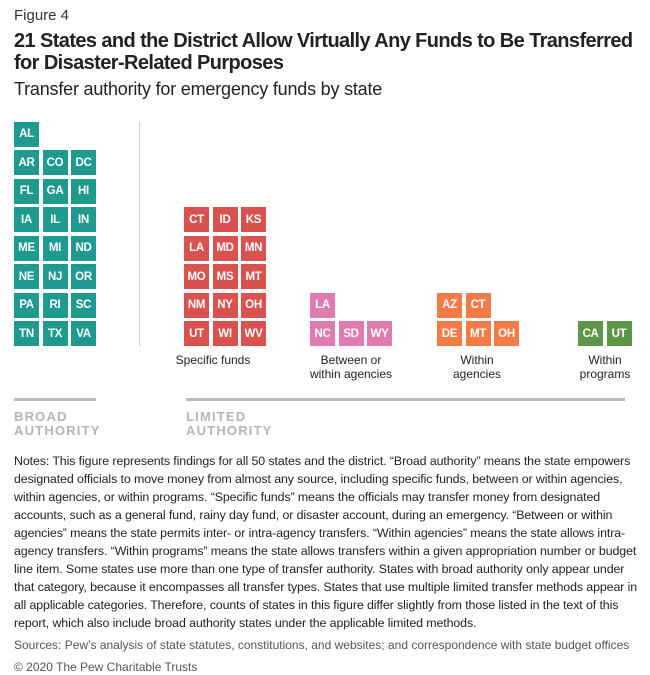  What do you see at coordinates (225, 248) in the screenshot?
I see `state-tile-specific-md: MD` at bounding box center [225, 248].